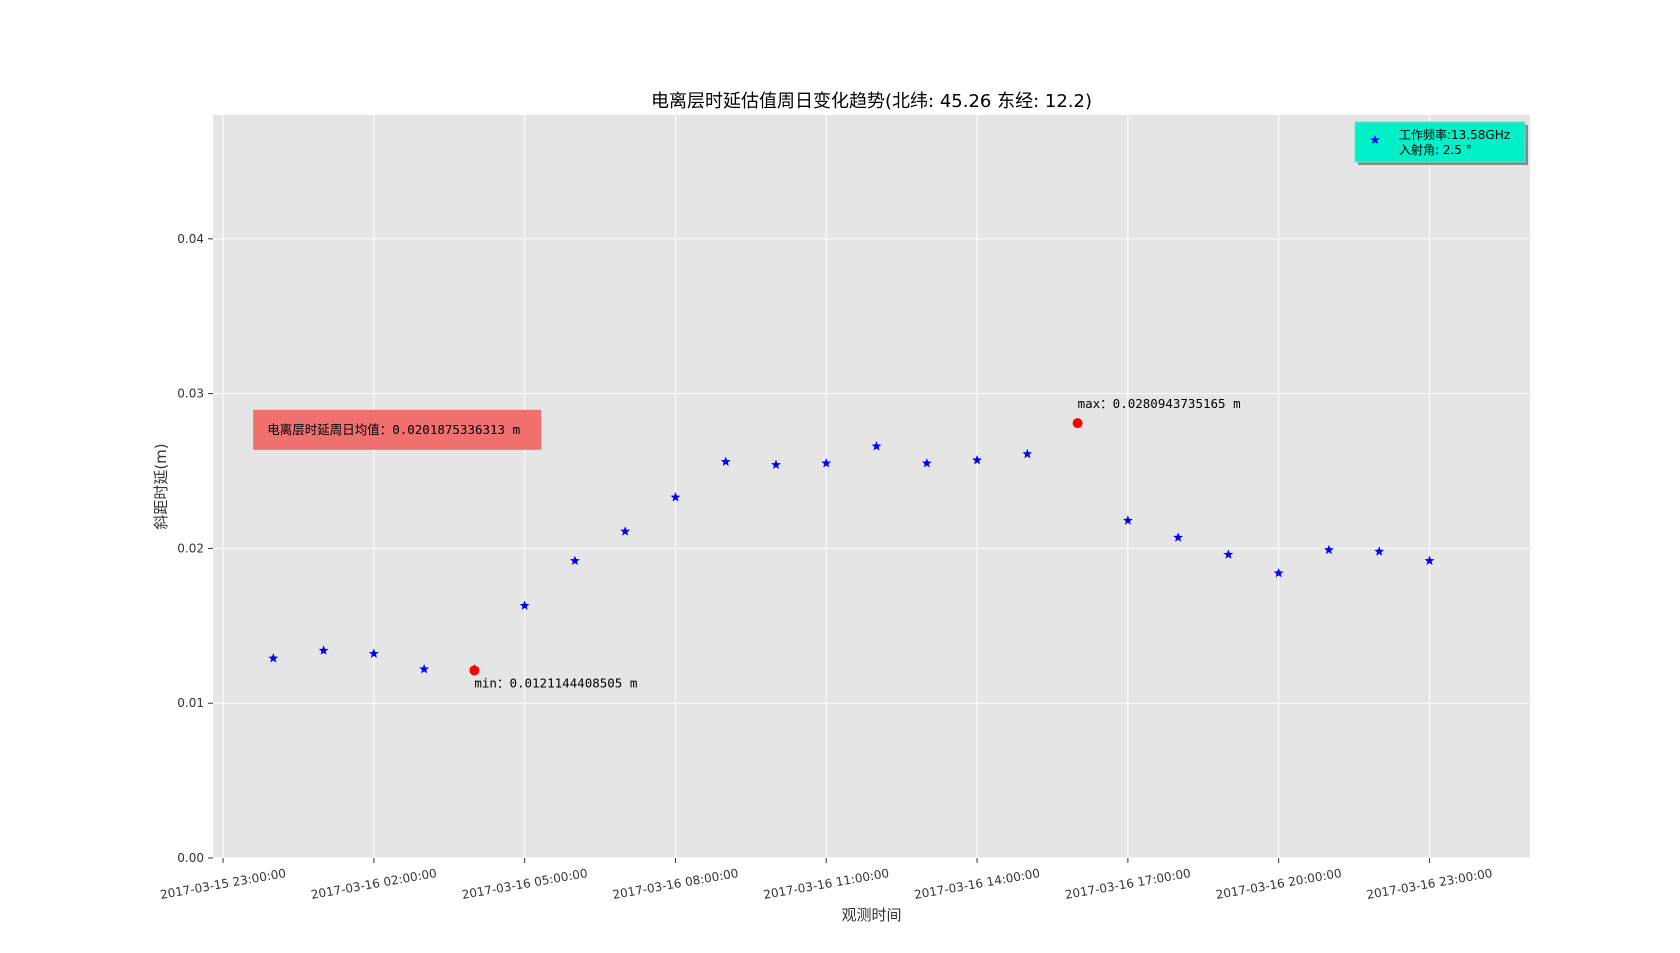 The height and width of the screenshot is (953, 1680). What do you see at coordinates (190, 394) in the screenshot?
I see `y-tick-label: 0.03` at bounding box center [190, 394].